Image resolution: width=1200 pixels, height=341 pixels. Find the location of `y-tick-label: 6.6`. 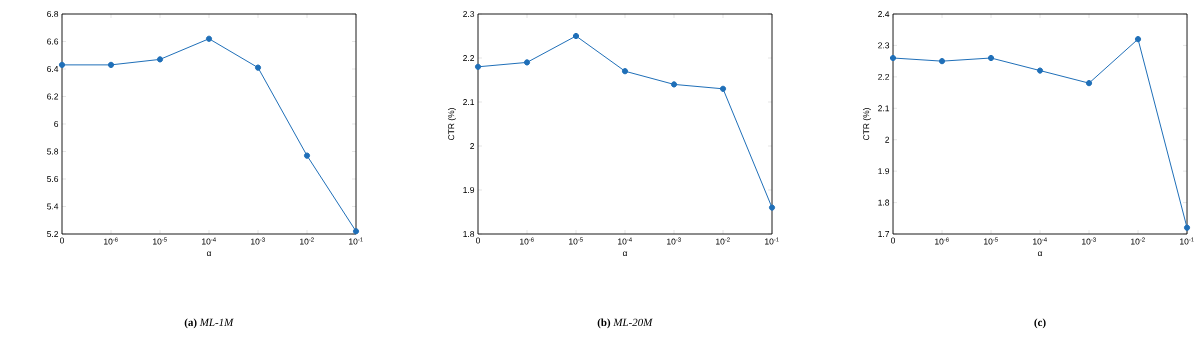

y-tick-label: 6.6 is located at coordinates (53, 41).